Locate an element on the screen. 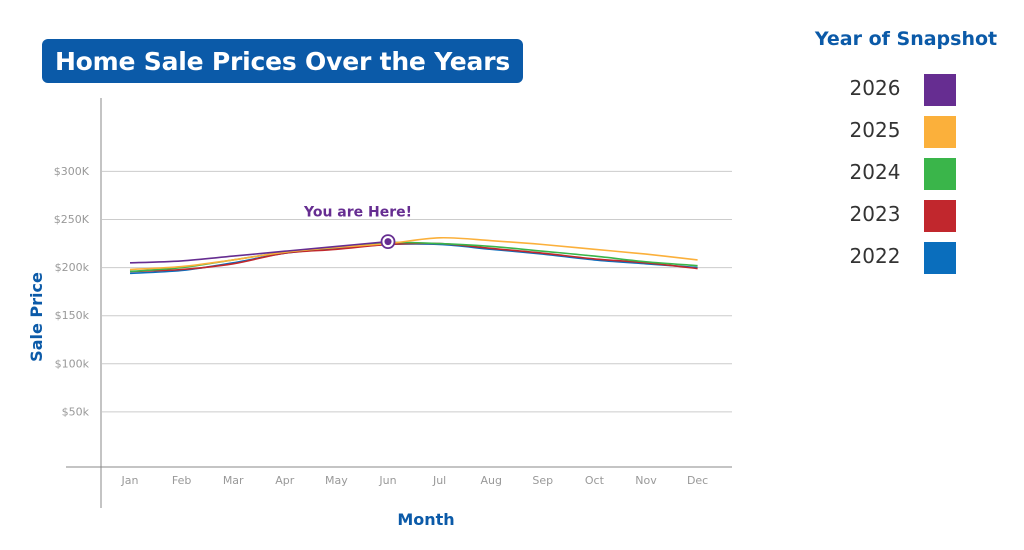  x-tick-label: Mar is located at coordinates (233, 480).